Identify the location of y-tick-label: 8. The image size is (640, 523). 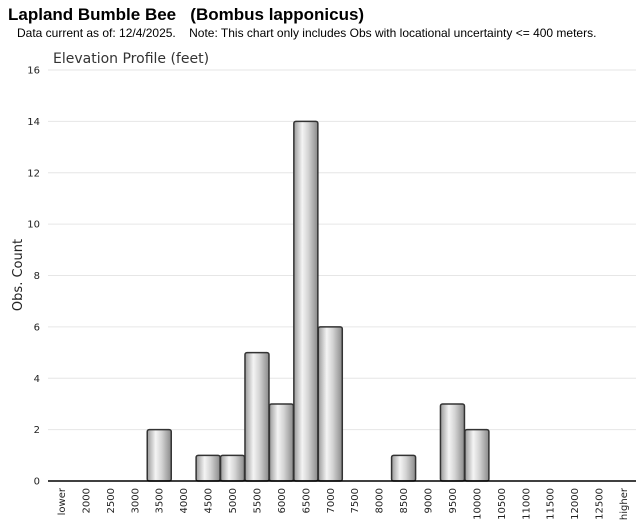
(37, 276).